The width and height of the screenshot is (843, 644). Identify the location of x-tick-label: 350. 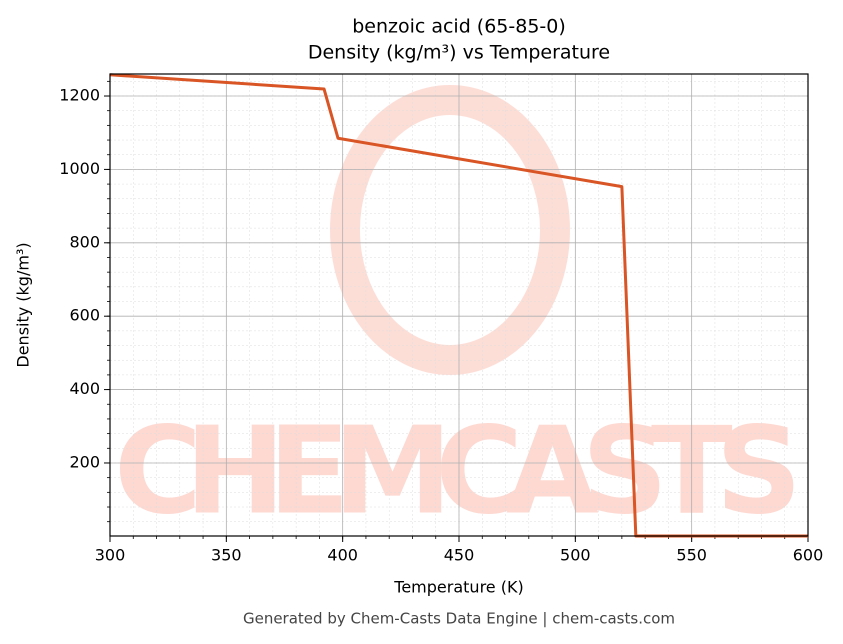
(226, 555).